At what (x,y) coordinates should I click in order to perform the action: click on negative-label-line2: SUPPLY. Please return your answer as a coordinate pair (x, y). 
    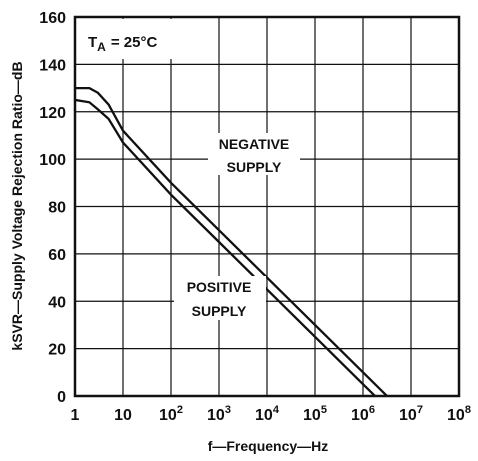
    Looking at the image, I should click on (254, 167).